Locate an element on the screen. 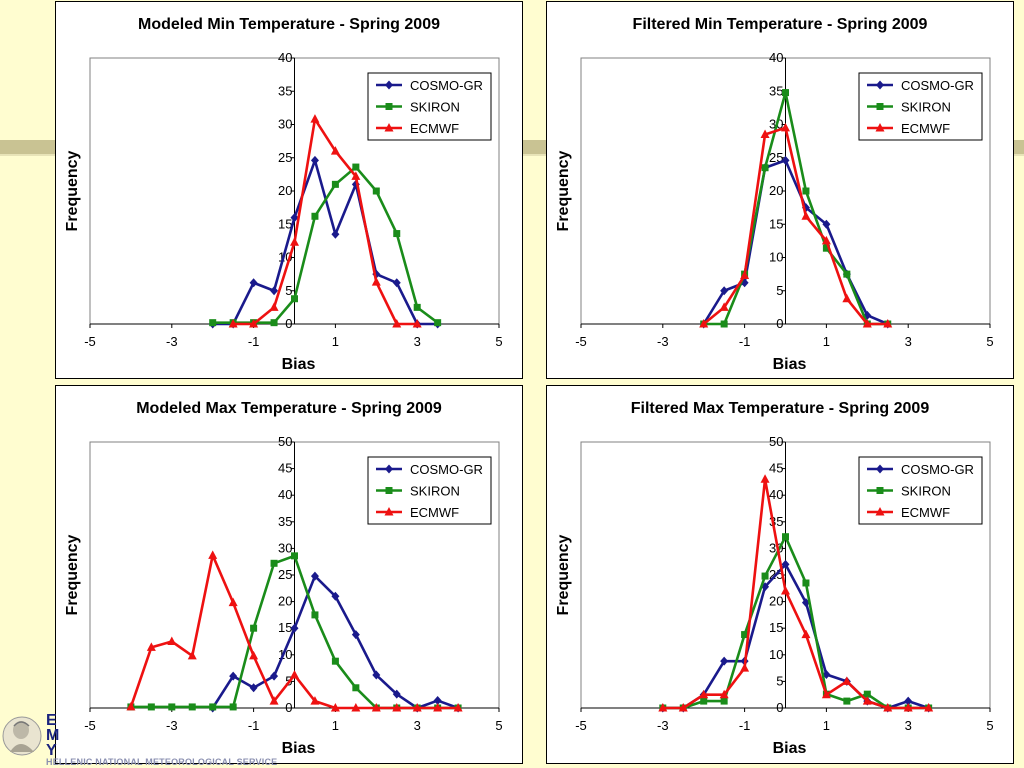 This screenshot has height=768, width=1024. y-tick-label: 35 is located at coordinates (776, 90).